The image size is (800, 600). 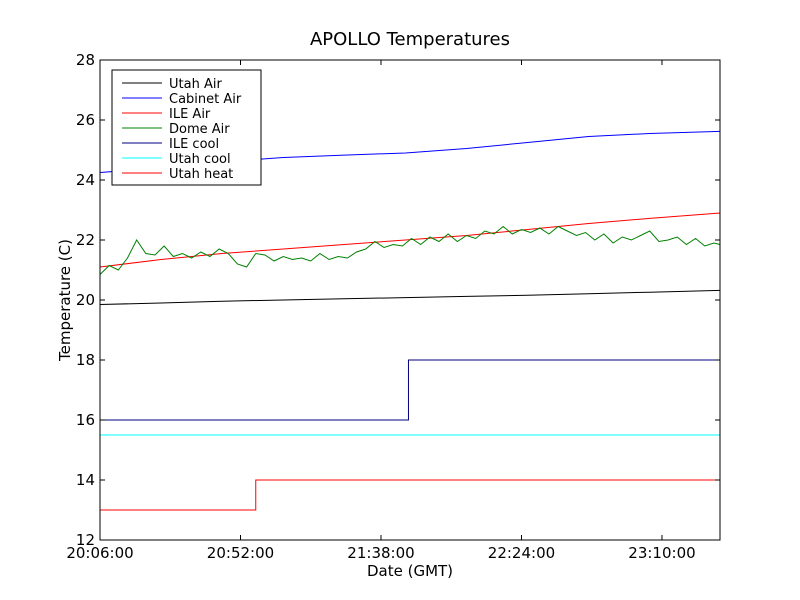 I want to click on x-tick-label: 22:24:00, so click(x=521, y=553).